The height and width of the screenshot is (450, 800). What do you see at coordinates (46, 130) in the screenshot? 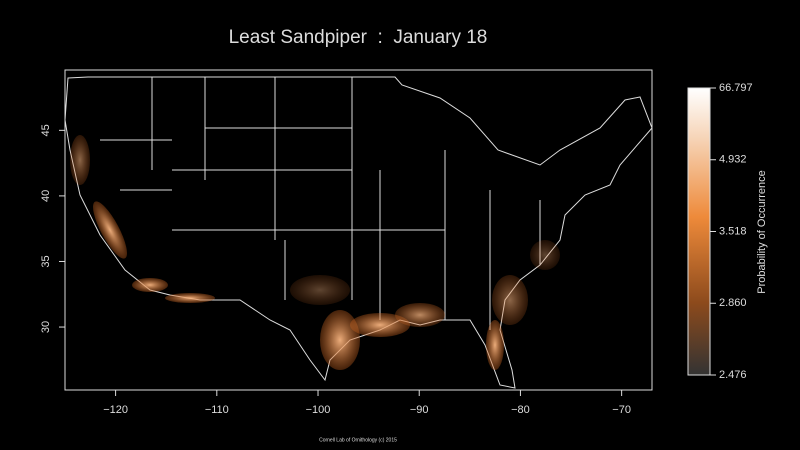
I see `y-tick-label: 45` at bounding box center [46, 130].